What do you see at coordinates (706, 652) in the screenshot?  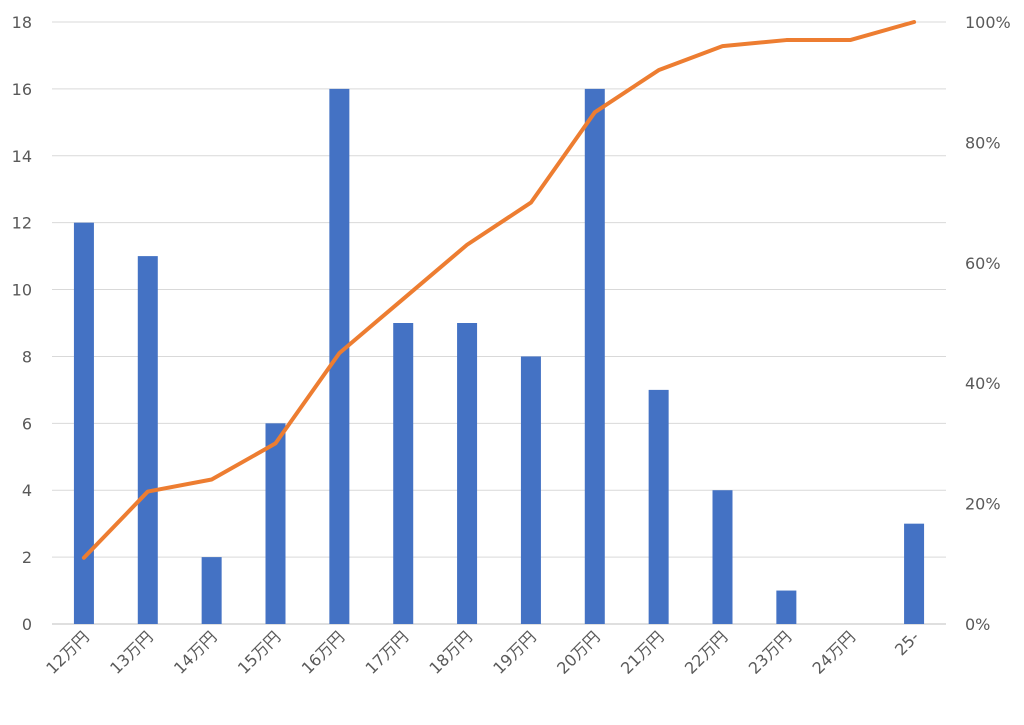 I see `category-label: 22万円` at bounding box center [706, 652].